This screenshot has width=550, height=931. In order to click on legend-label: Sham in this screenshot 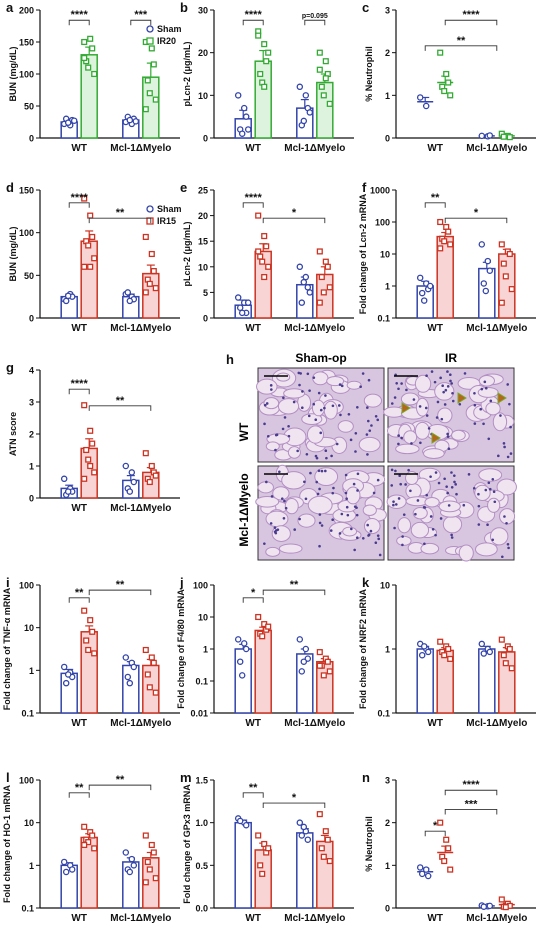, I will do `click(169, 209)`.